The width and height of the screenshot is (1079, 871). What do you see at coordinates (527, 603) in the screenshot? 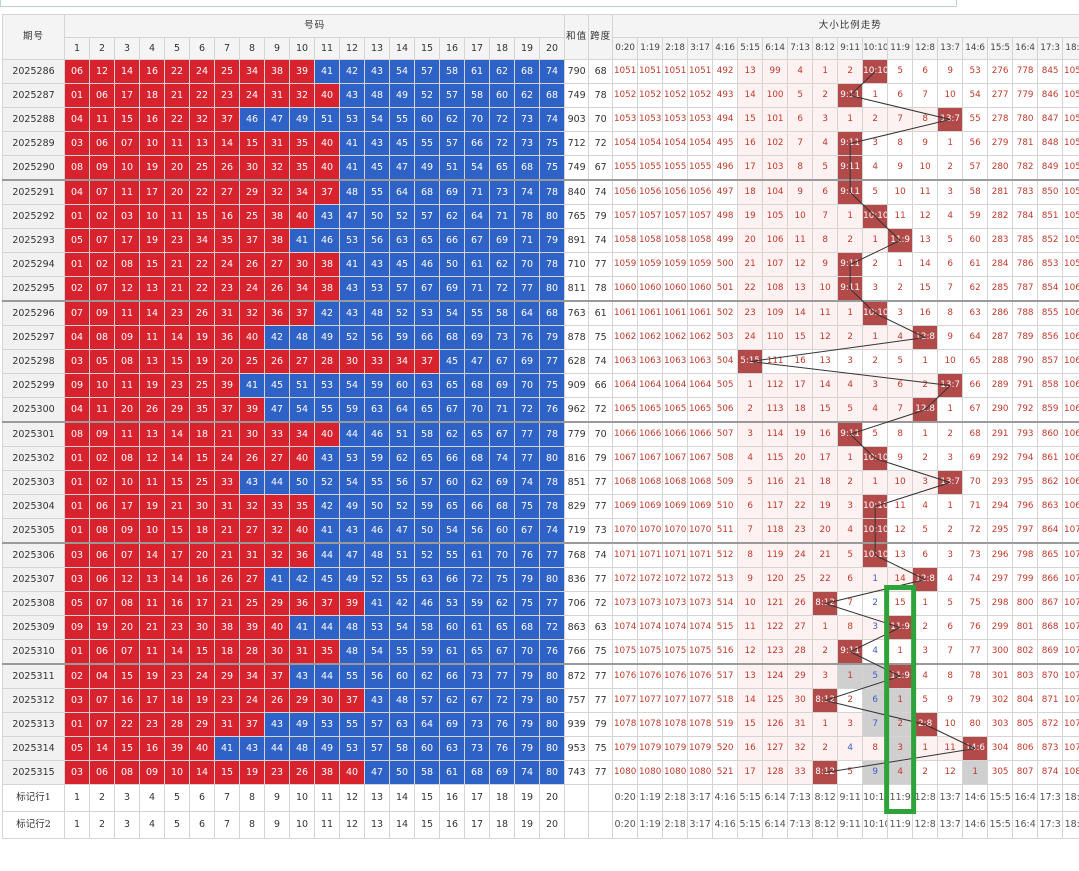
I see `drawn-number-cell: 75` at bounding box center [527, 603].